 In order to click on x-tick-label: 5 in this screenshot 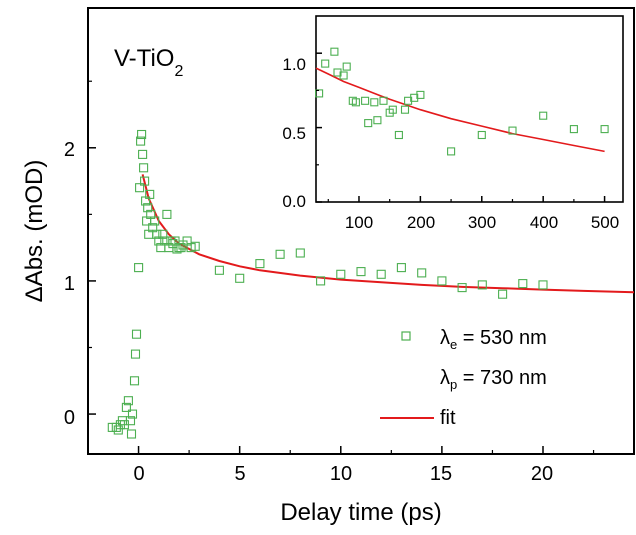, I will do `click(239, 474)`.